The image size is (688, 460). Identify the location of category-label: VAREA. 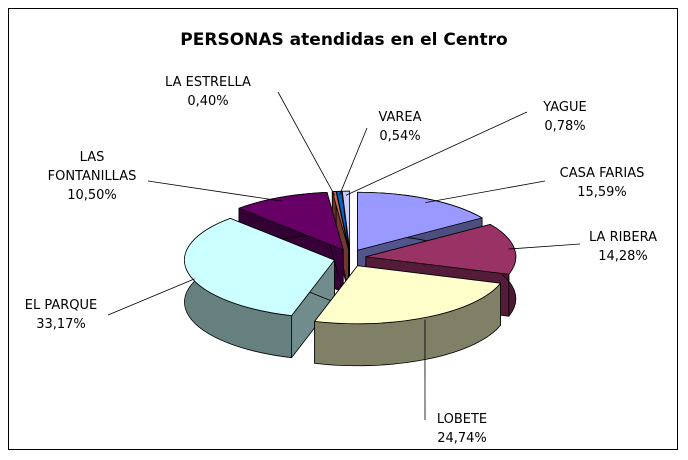
(400, 117).